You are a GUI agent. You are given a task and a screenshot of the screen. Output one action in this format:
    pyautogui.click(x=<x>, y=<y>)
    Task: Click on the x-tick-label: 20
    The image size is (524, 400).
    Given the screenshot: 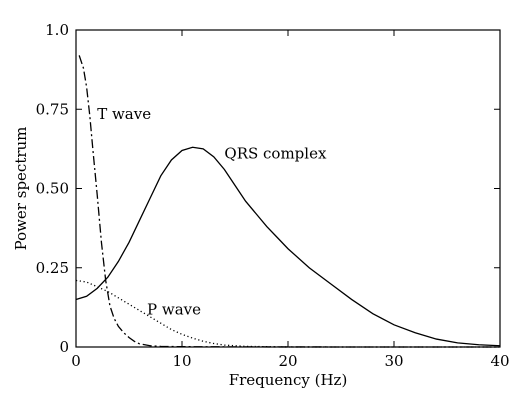 What is the action you would take?
    pyautogui.click(x=287, y=361)
    